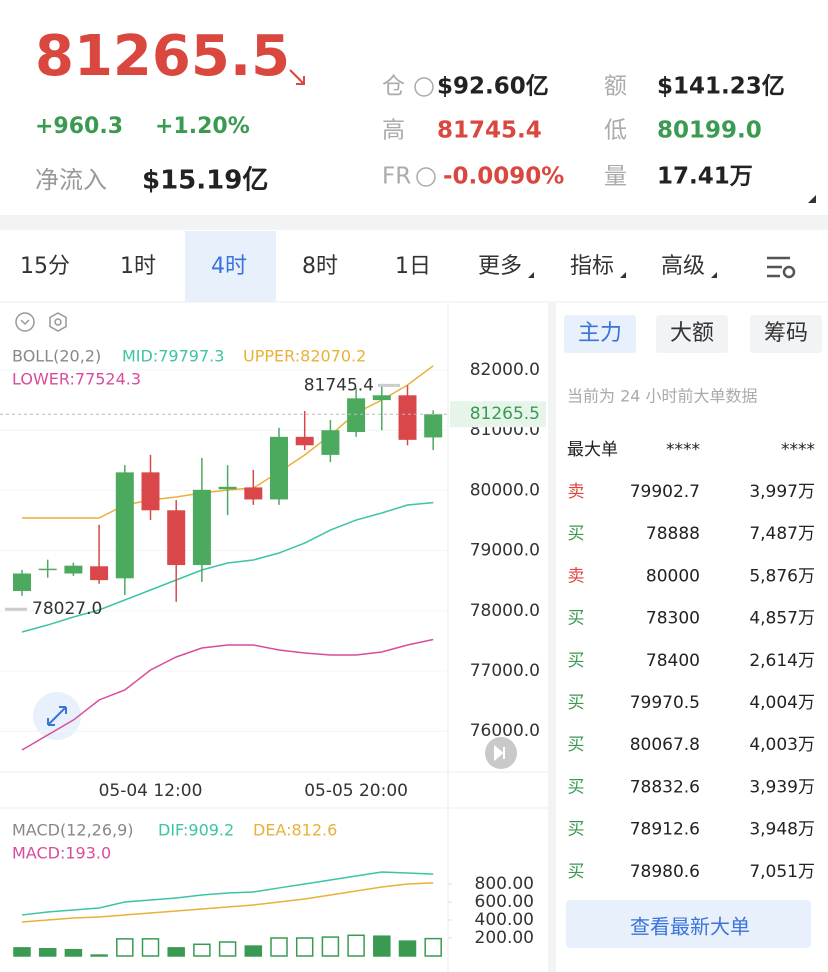 Image resolution: width=828 pixels, height=972 pixels. I want to click on y-tick-label: 78000.0, so click(505, 611).